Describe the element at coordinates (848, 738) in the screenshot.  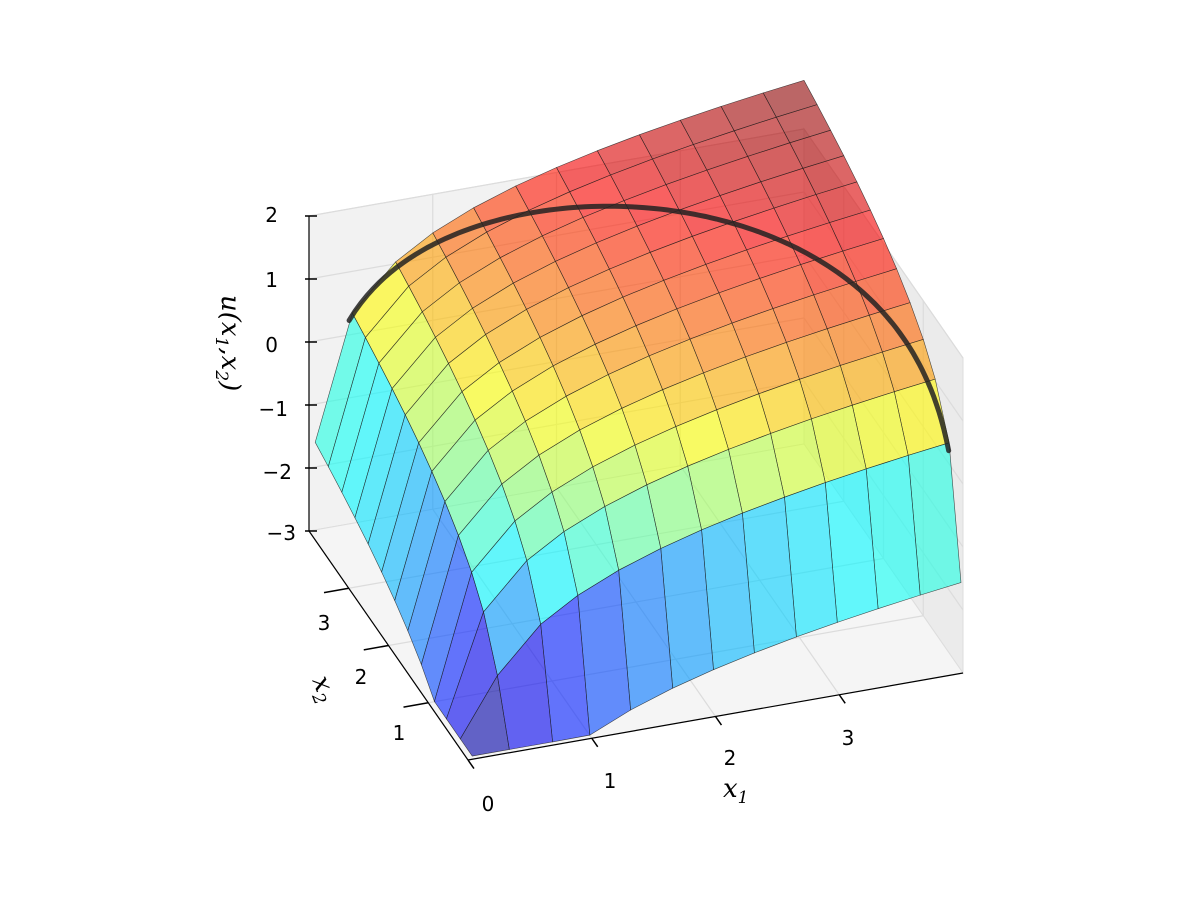
I see `x-tick-label: 3` at that location.